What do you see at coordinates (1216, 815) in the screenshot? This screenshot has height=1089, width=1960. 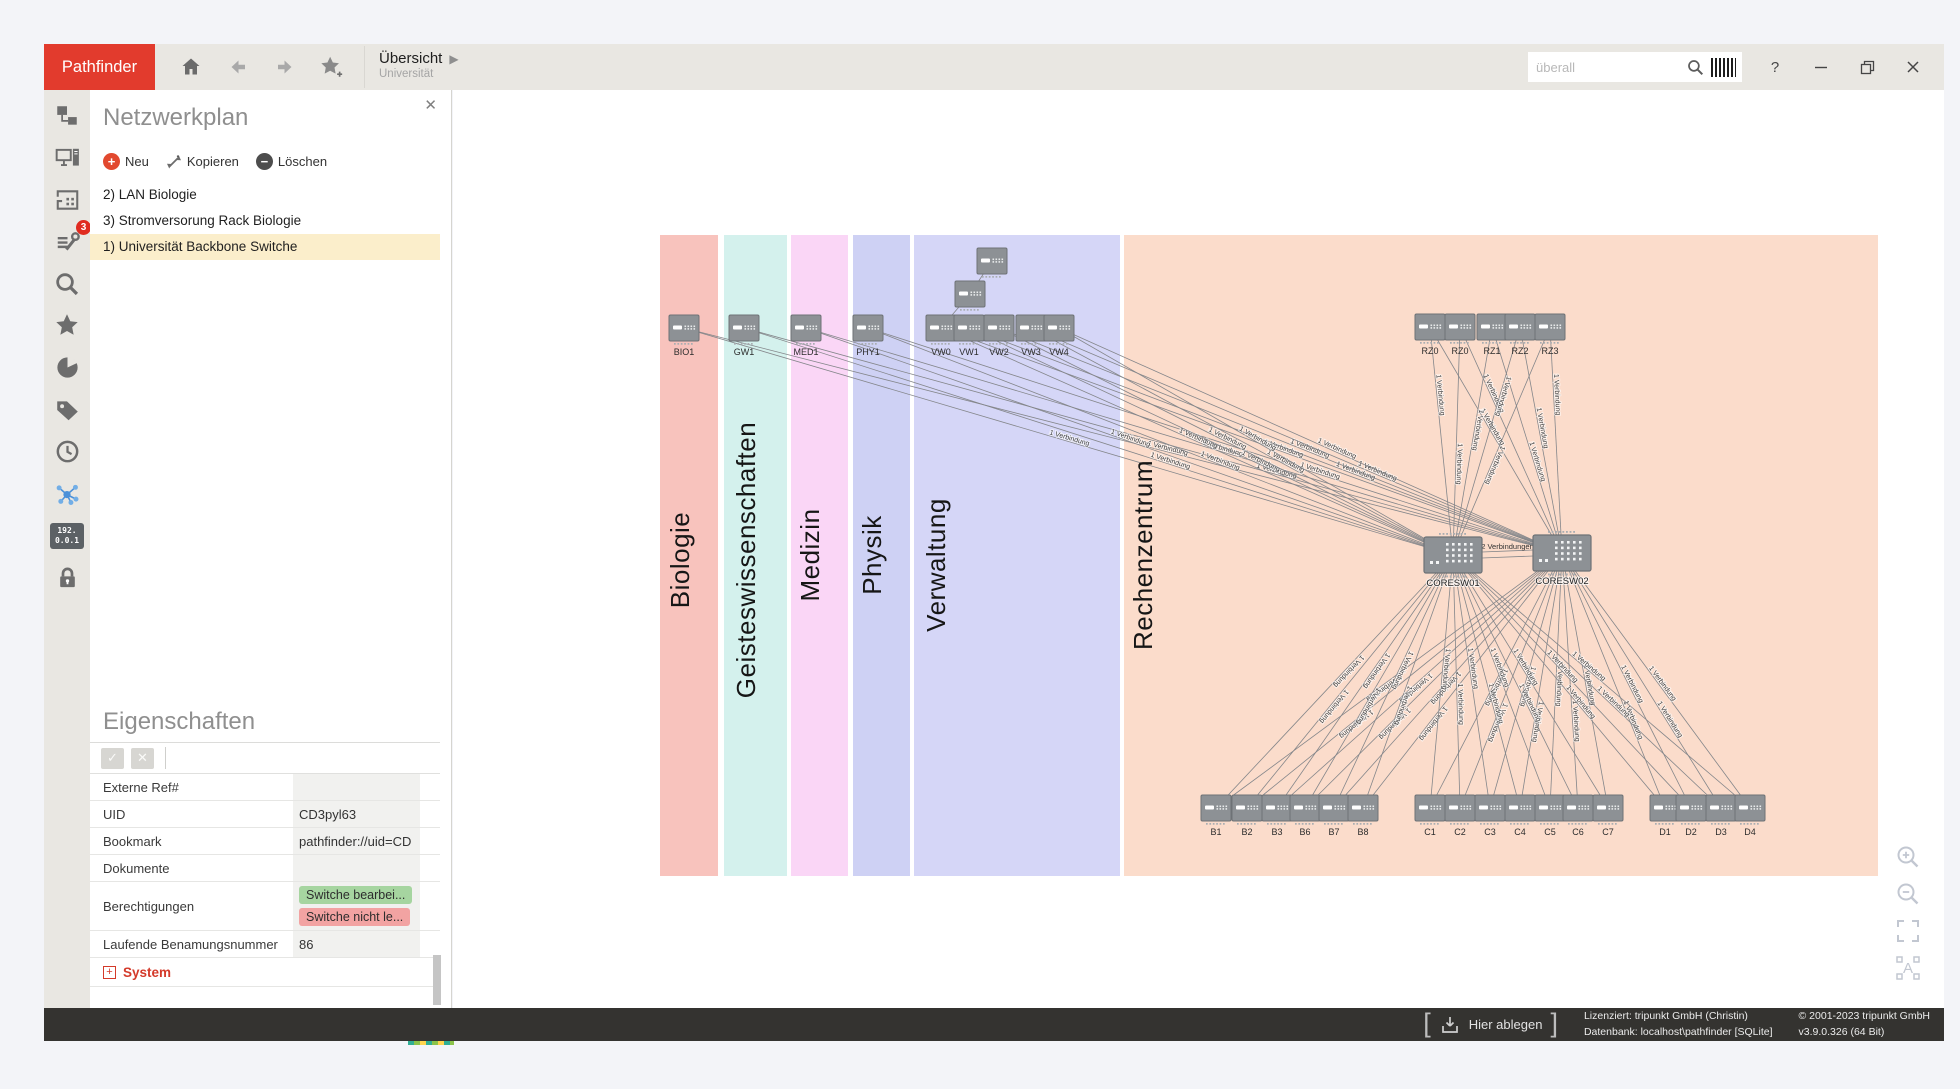 I see `switch-node-B1: B1` at bounding box center [1216, 815].